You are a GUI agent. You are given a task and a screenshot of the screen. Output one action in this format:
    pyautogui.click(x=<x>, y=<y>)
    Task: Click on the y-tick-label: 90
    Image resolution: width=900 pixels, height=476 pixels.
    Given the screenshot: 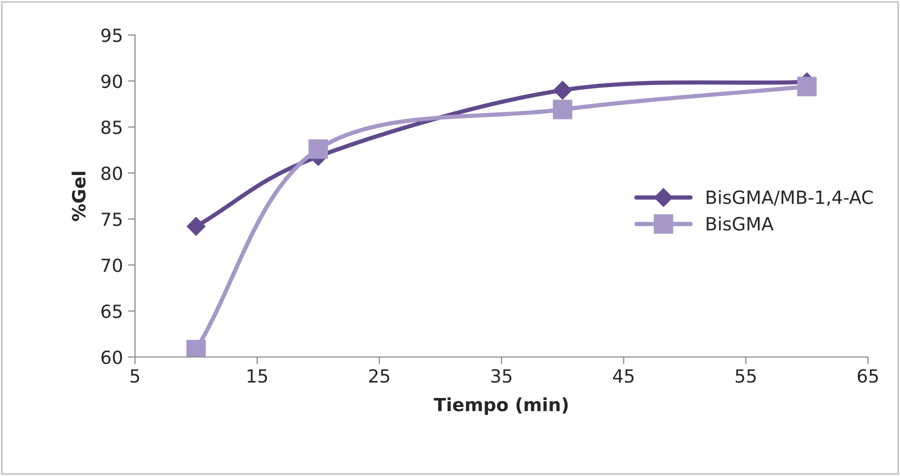 What is the action you would take?
    pyautogui.click(x=111, y=81)
    